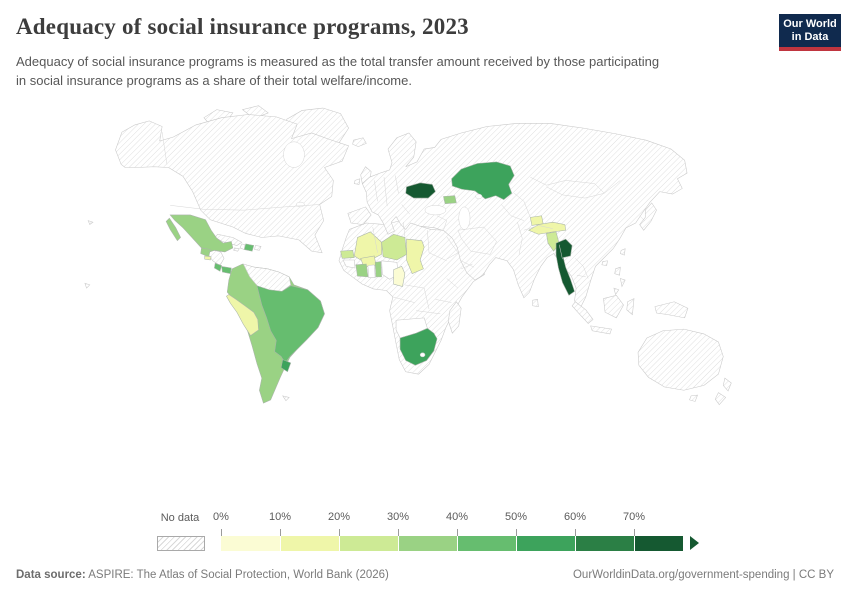  Describe the element at coordinates (242, 315) in the screenshot. I see `country-peru` at that location.